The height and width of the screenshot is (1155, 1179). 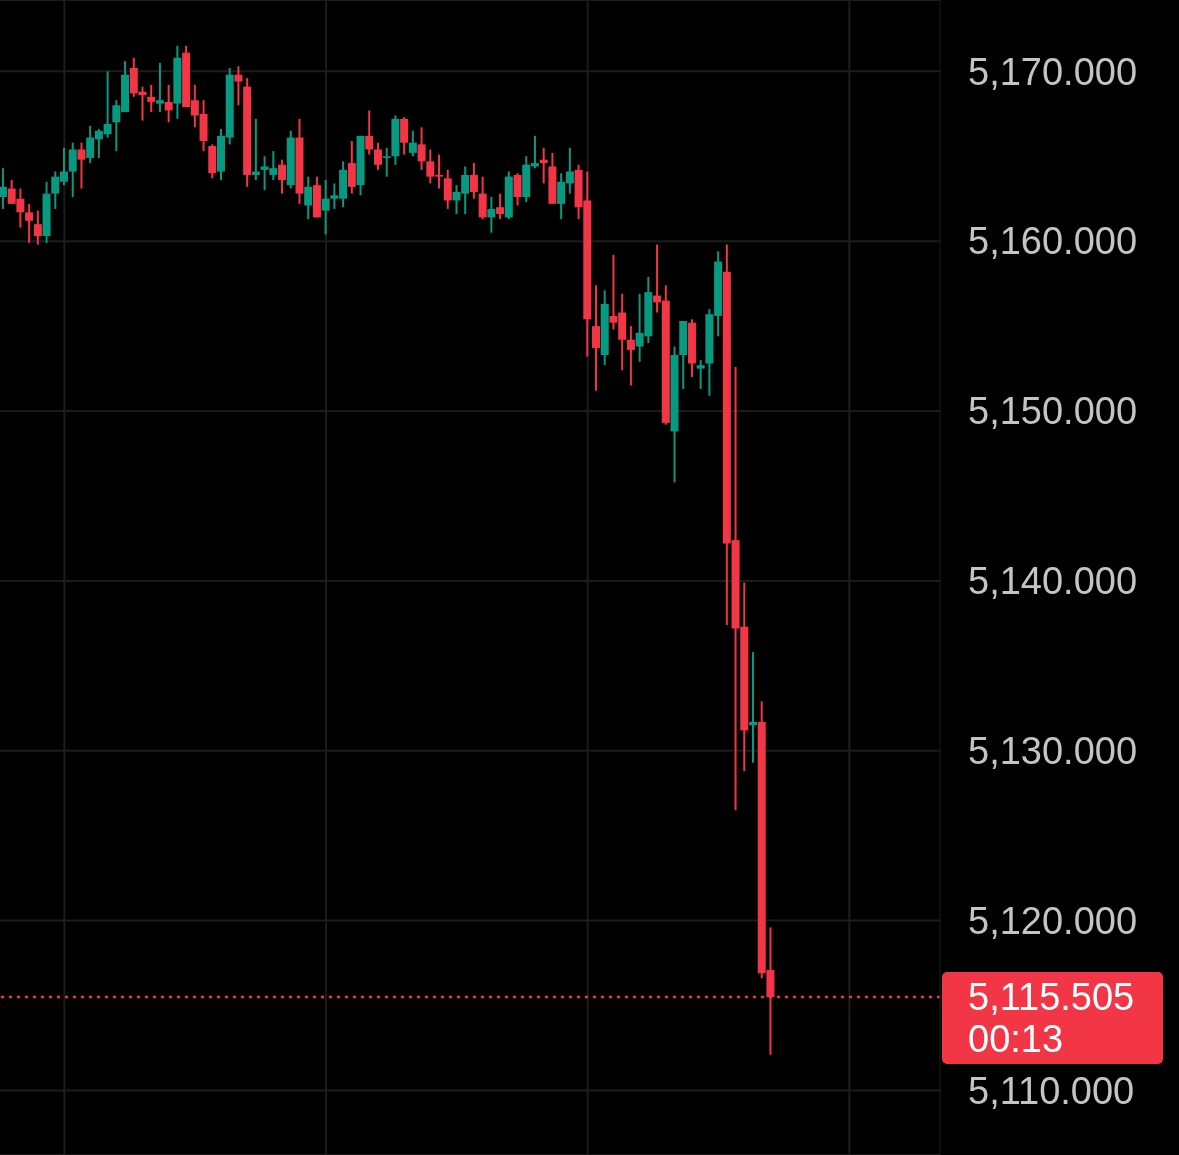 What do you see at coordinates (1016, 1039) in the screenshot?
I see `text: 00:13` at bounding box center [1016, 1039].